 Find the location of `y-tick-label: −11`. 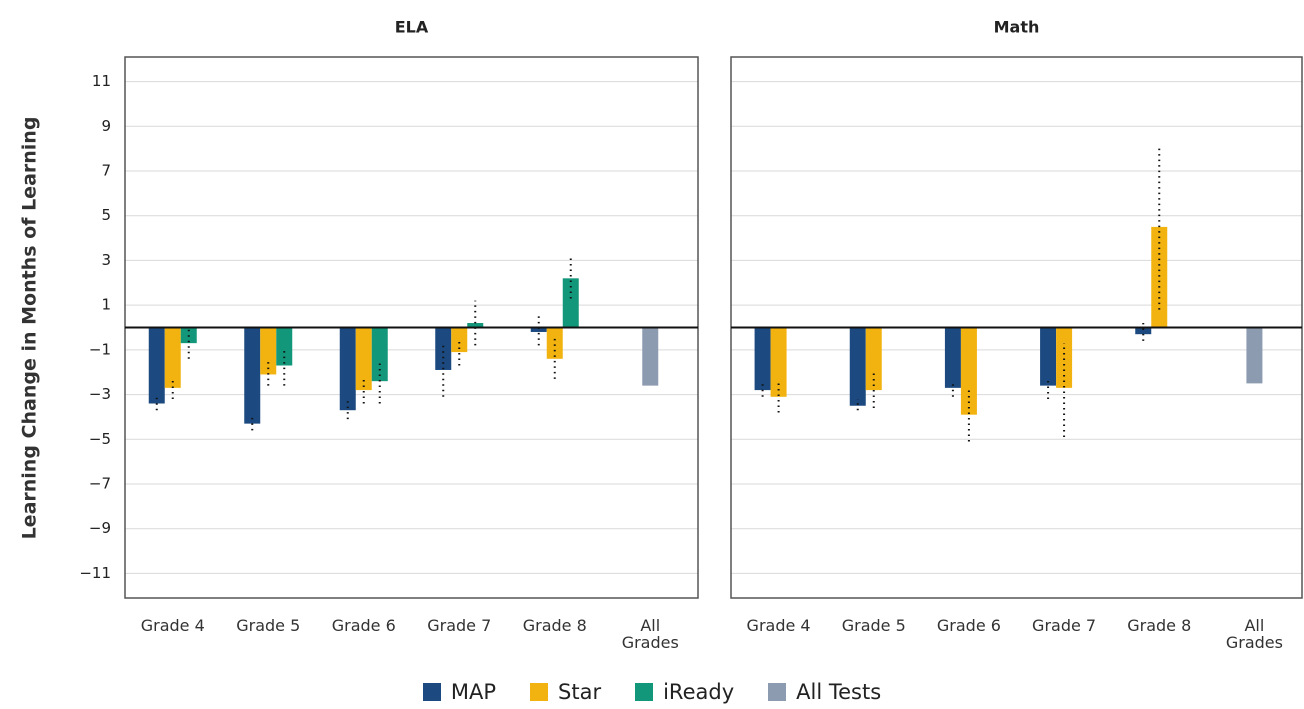

y-tick-label: −11 is located at coordinates (95, 573).